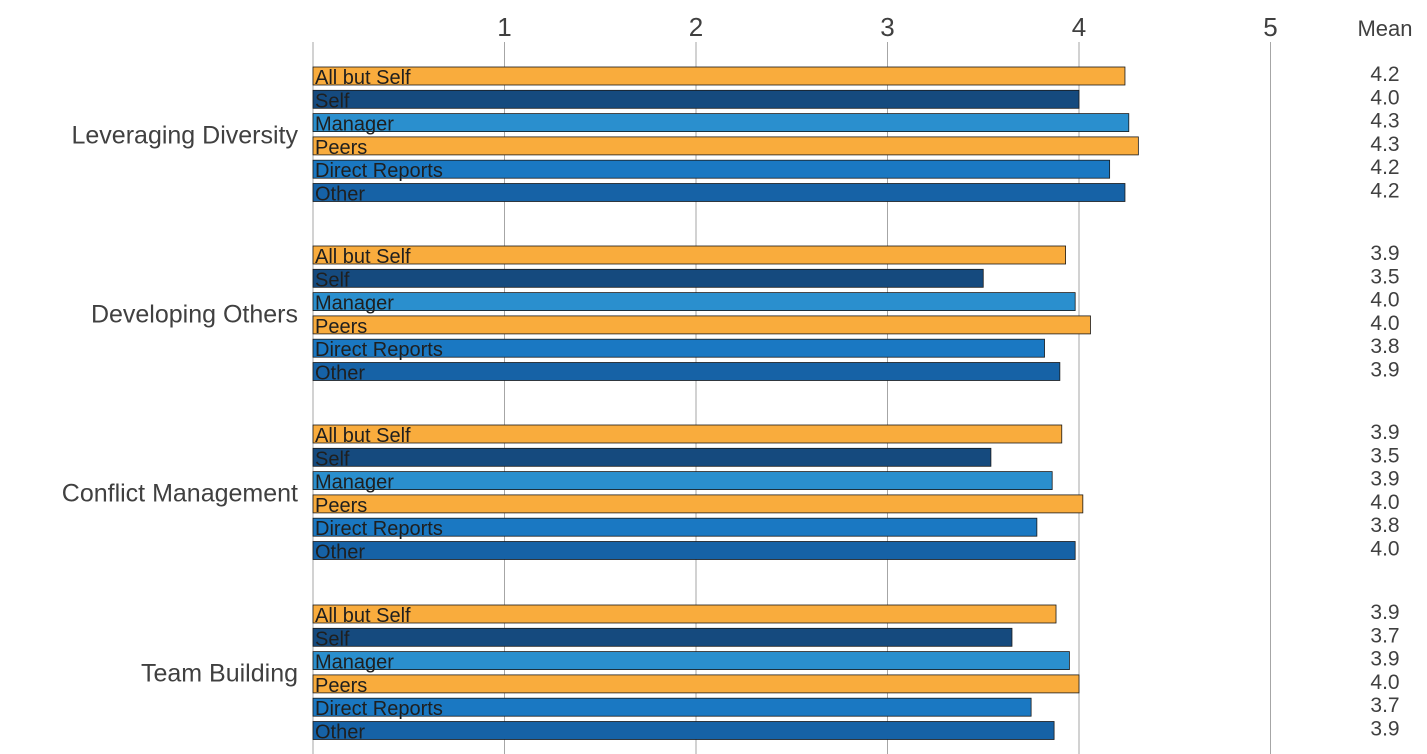 The image size is (1427, 754). What do you see at coordinates (185, 135) in the screenshot?
I see `group-label: Leveraging Diversity` at bounding box center [185, 135].